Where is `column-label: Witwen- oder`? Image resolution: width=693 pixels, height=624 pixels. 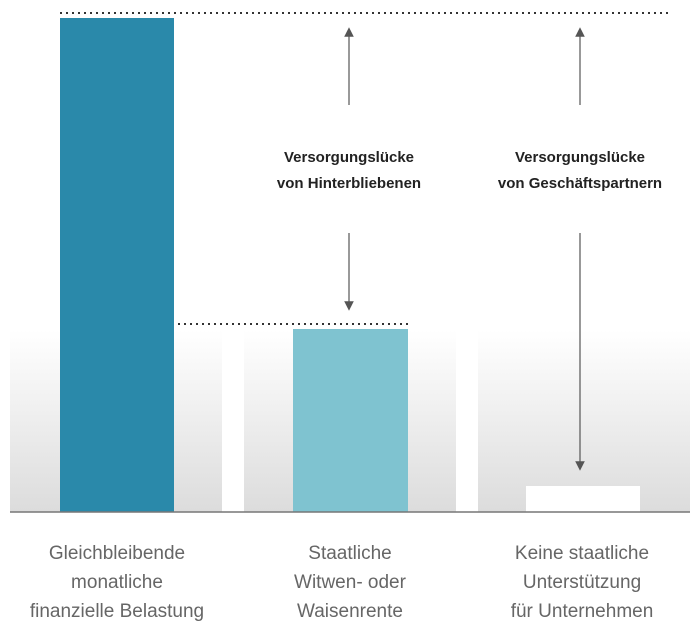
column-label: Witwen- oder is located at coordinates (350, 582).